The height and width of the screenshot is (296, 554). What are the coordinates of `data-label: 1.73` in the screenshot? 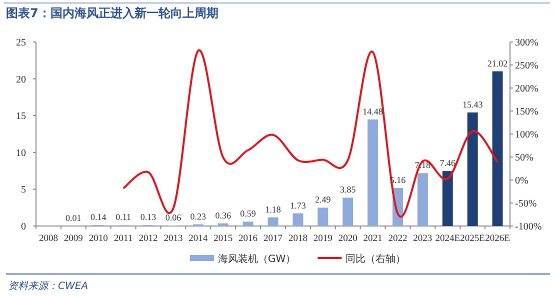 It's located at (298, 205).